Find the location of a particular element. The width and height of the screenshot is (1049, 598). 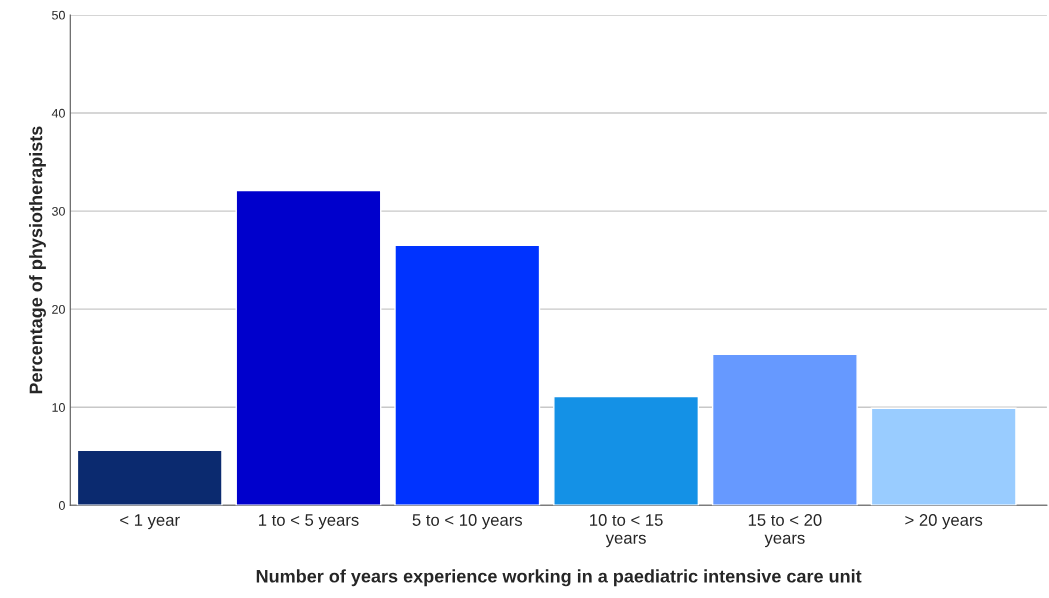

y-axis-title: Percentage of physiotherapists is located at coordinates (37, 260).